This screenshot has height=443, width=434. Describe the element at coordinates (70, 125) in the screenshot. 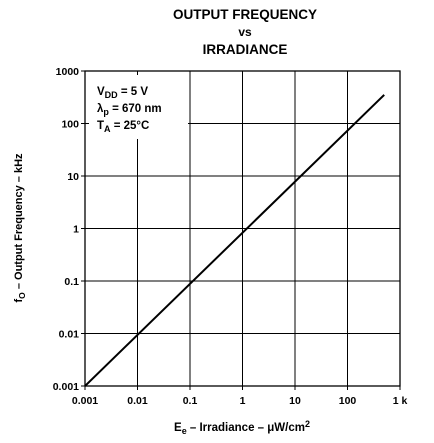

I see `y-tick-label: 100` at that location.